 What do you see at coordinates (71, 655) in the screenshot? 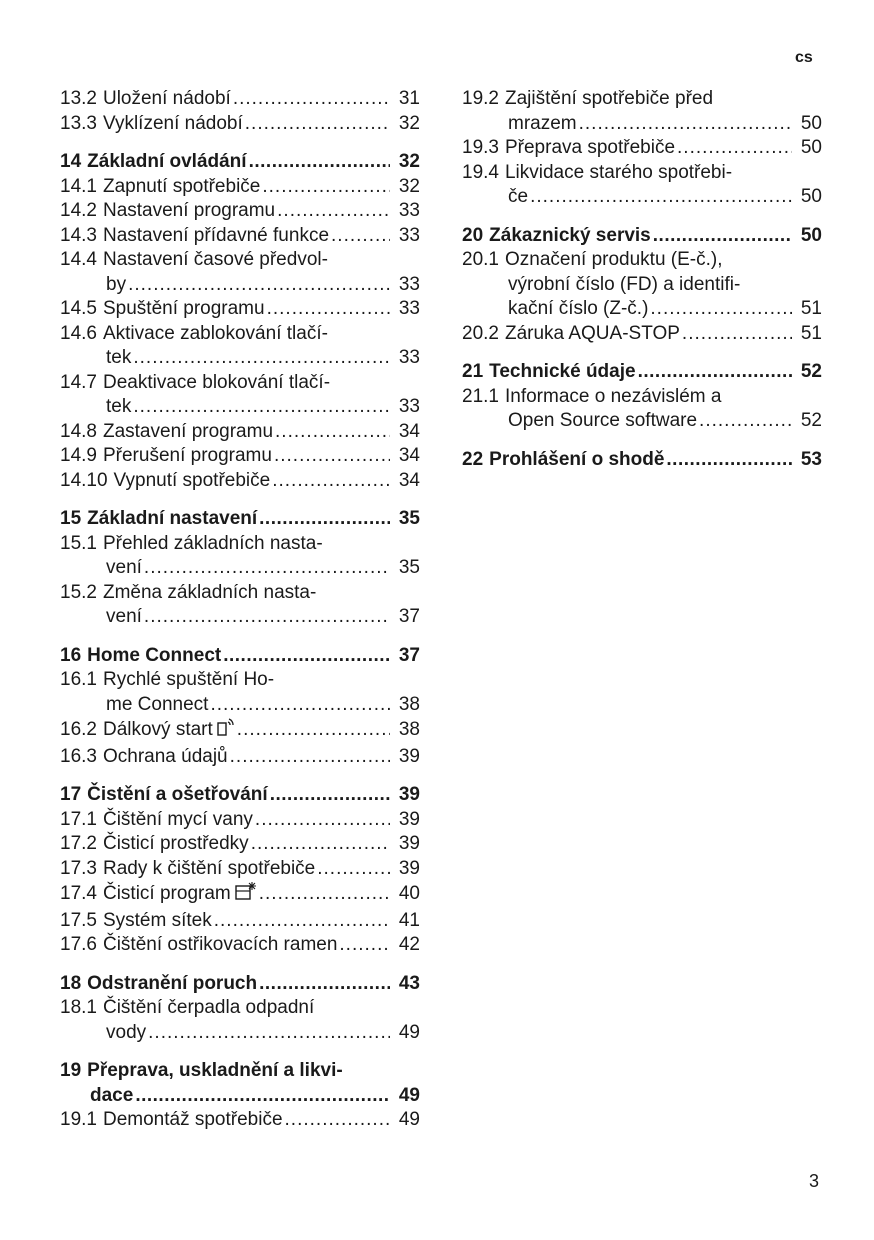
I see `toc-number: 16` at bounding box center [71, 655].